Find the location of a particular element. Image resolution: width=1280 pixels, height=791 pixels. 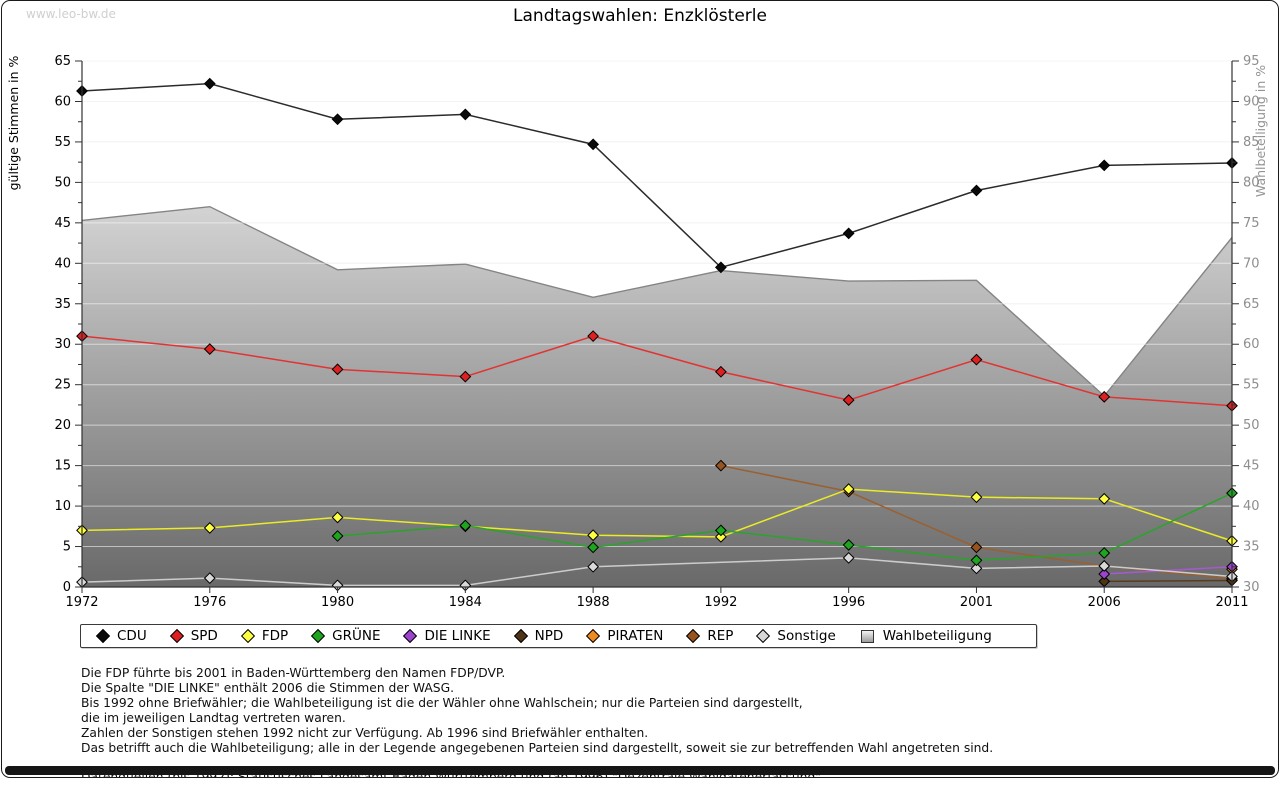

legend-label: GRÜNE is located at coordinates (356, 636).